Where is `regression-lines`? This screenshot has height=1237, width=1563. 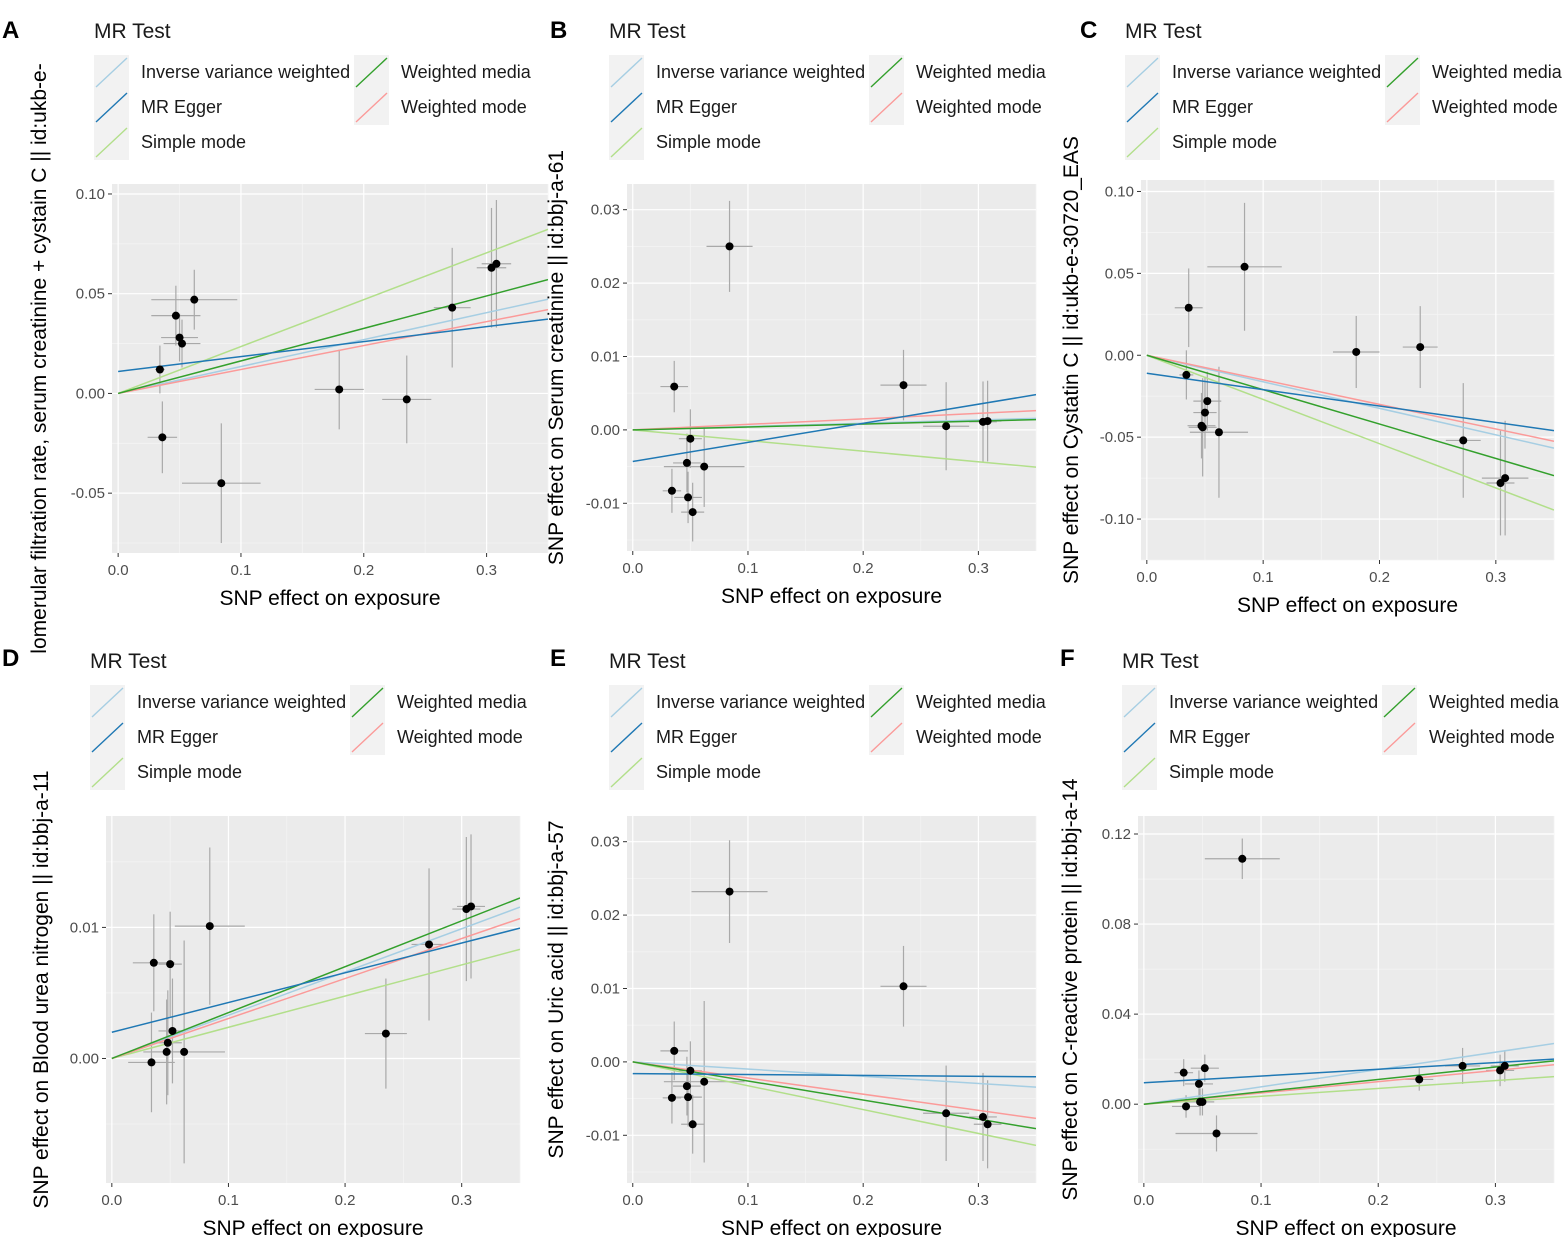
regression-lines is located at coordinates (332, 311).